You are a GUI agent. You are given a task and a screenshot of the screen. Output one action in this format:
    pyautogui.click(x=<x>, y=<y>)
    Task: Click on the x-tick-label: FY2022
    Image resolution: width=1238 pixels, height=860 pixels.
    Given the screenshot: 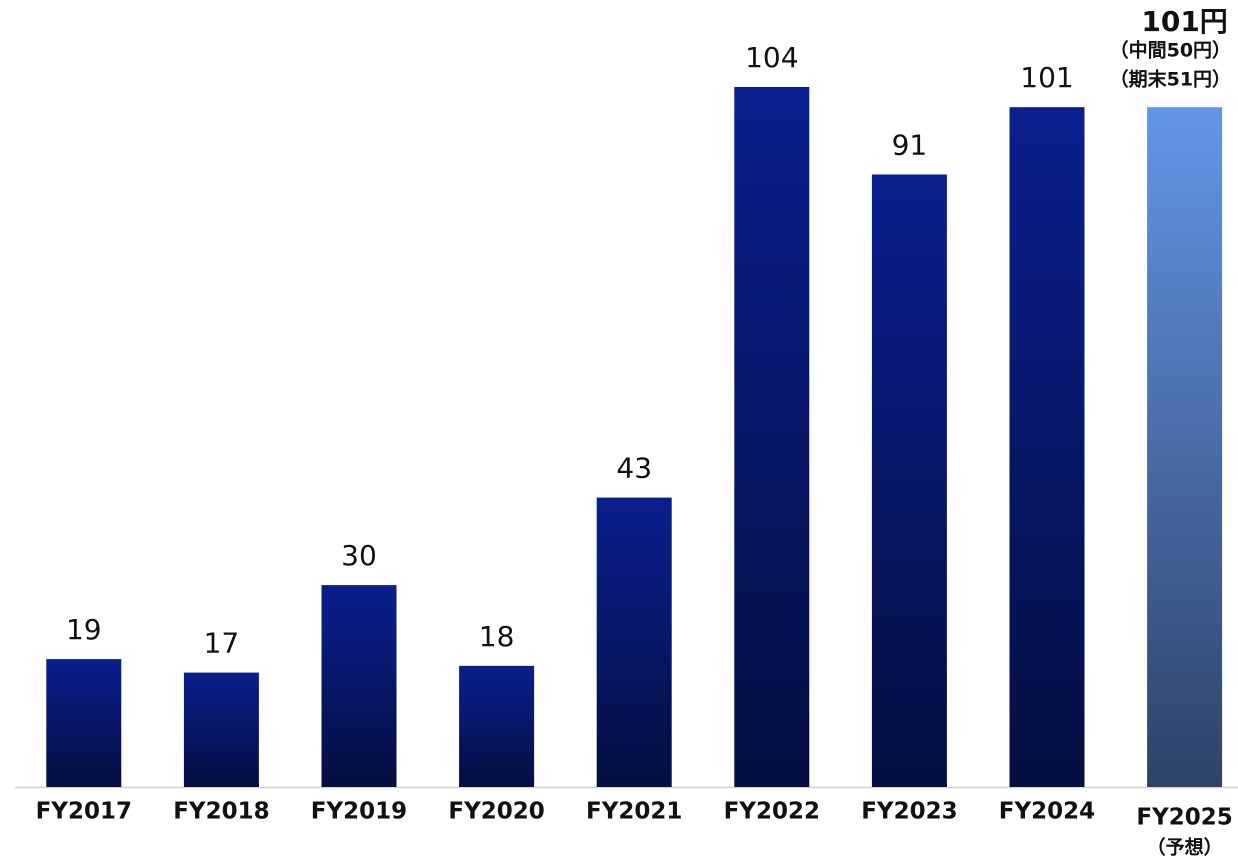 What is the action you would take?
    pyautogui.click(x=772, y=812)
    